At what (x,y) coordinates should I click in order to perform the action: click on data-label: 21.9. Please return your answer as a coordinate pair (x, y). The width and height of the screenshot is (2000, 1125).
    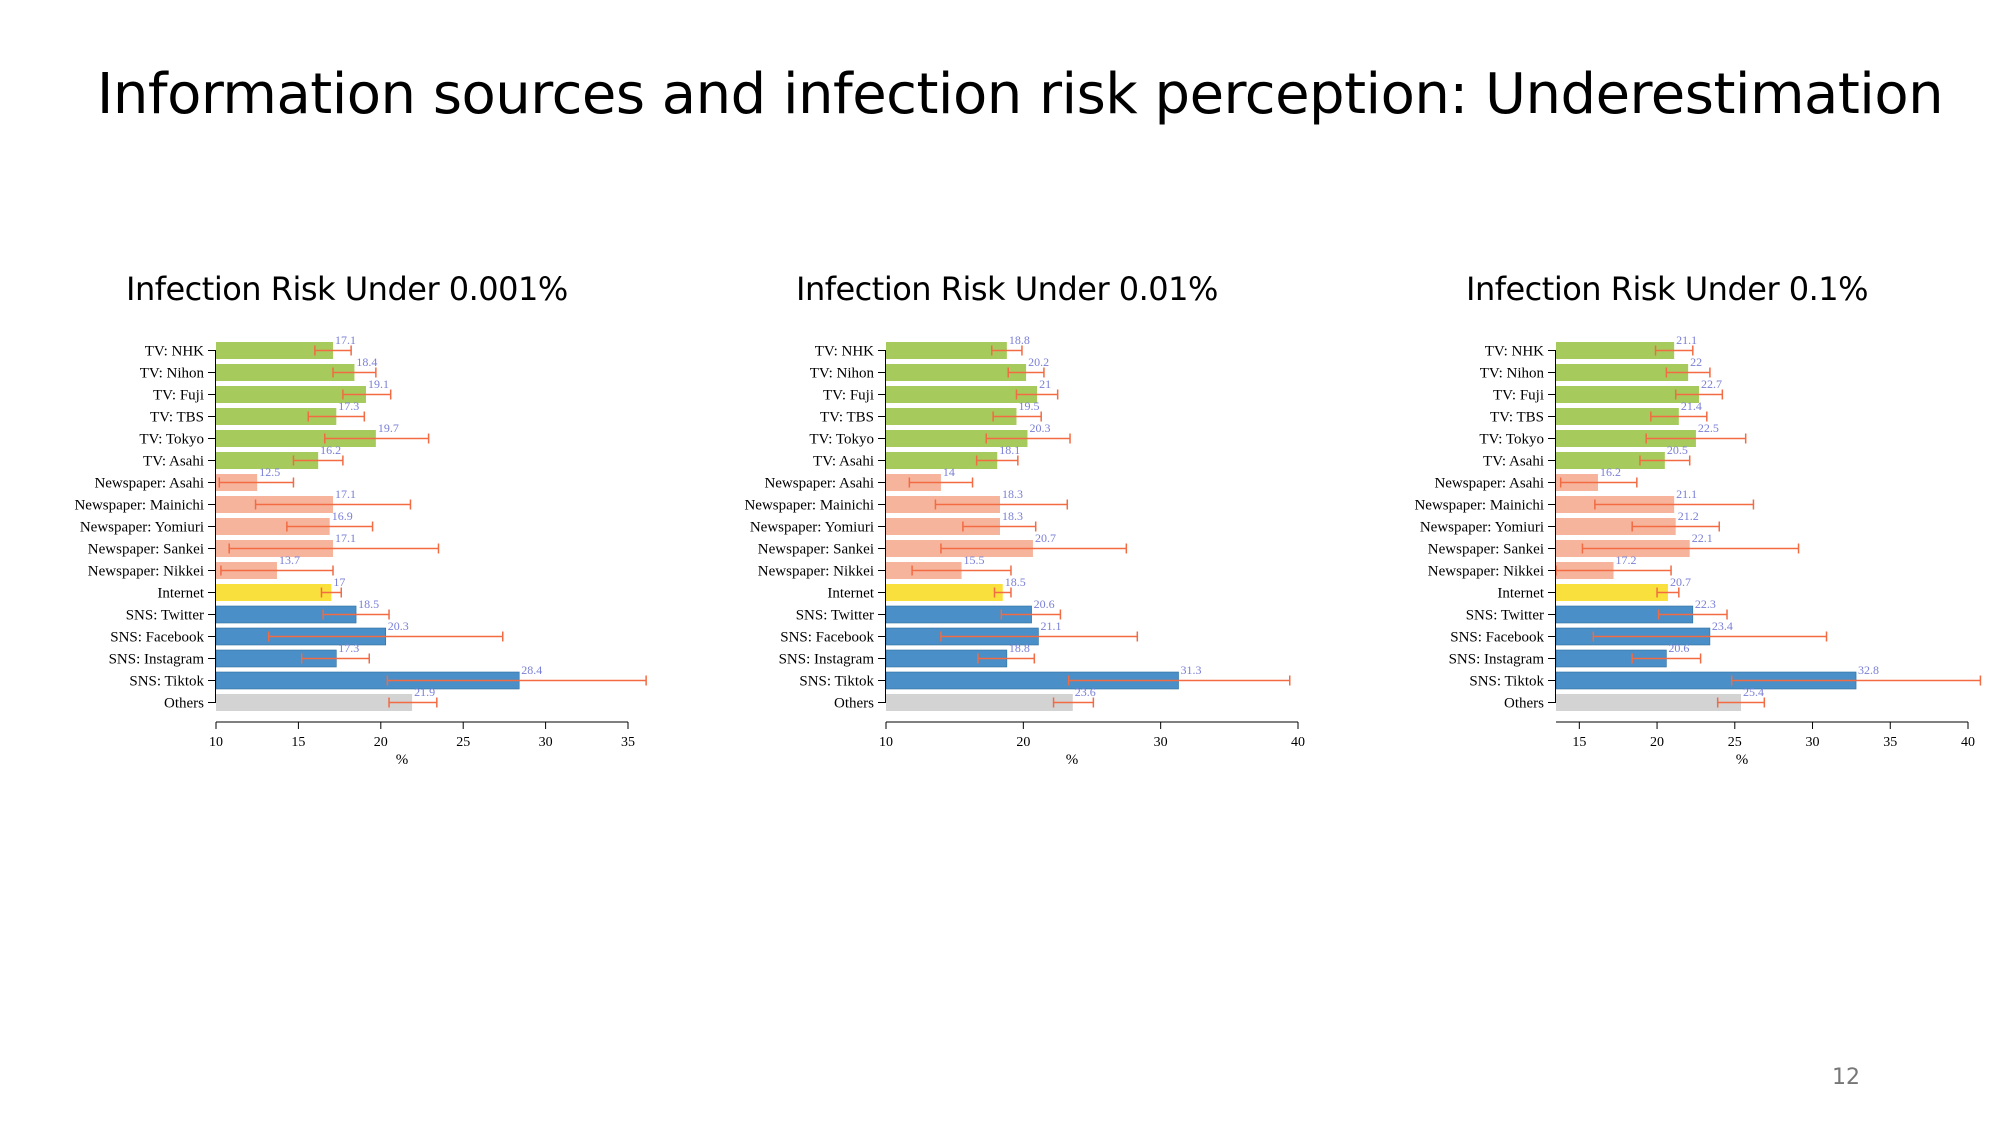
    Looking at the image, I should click on (424, 692).